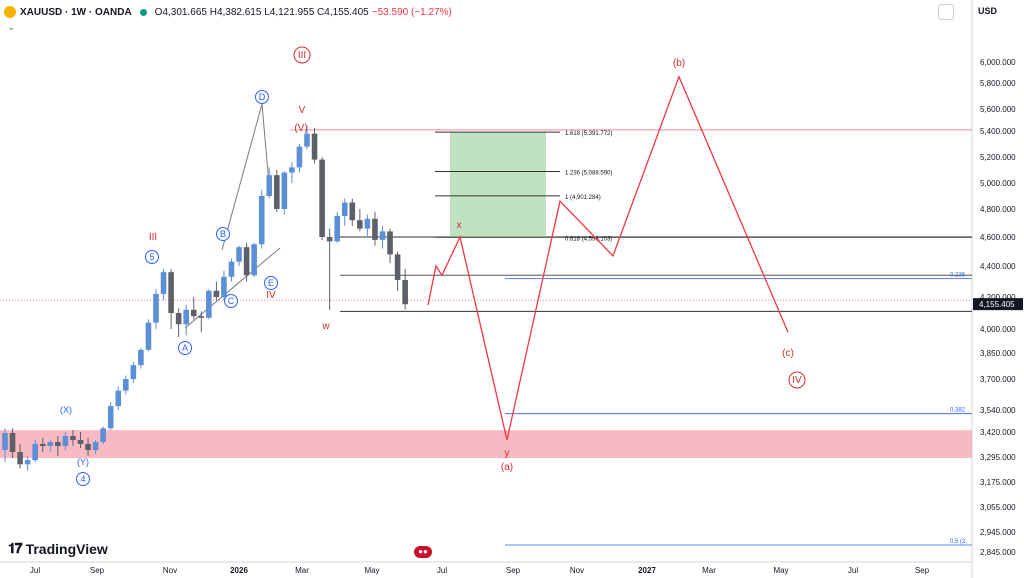  I want to click on symbol-title: XAUUSD · 1W · OANDA, so click(76, 12).